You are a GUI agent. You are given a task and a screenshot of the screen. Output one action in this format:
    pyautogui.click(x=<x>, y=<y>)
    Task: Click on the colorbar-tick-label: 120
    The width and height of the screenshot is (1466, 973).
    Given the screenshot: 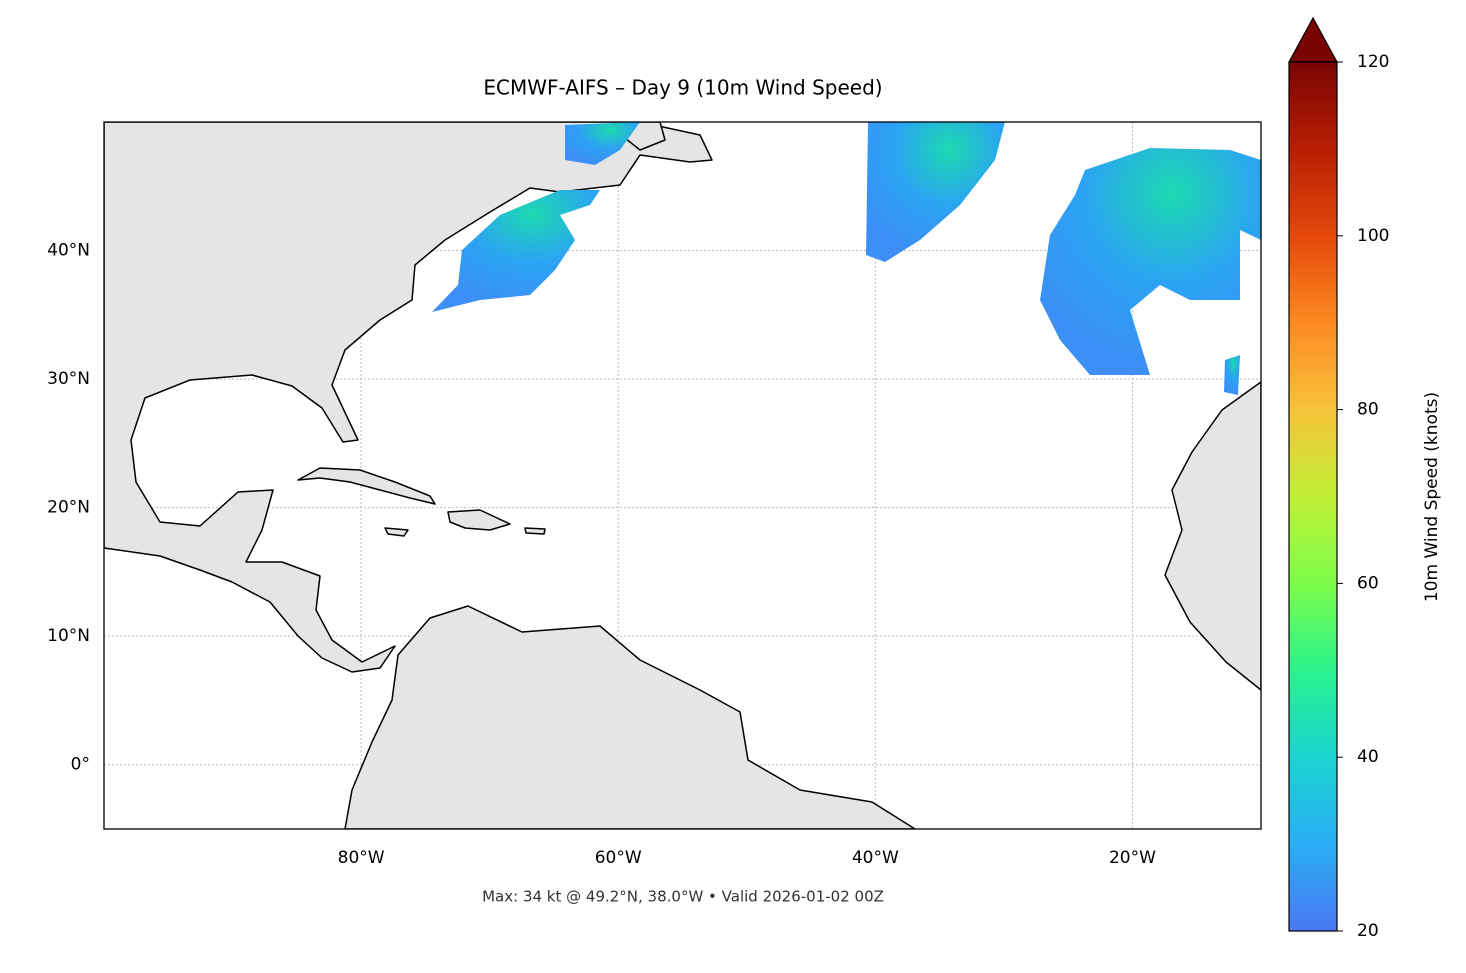 What is the action you would take?
    pyautogui.click(x=1373, y=62)
    